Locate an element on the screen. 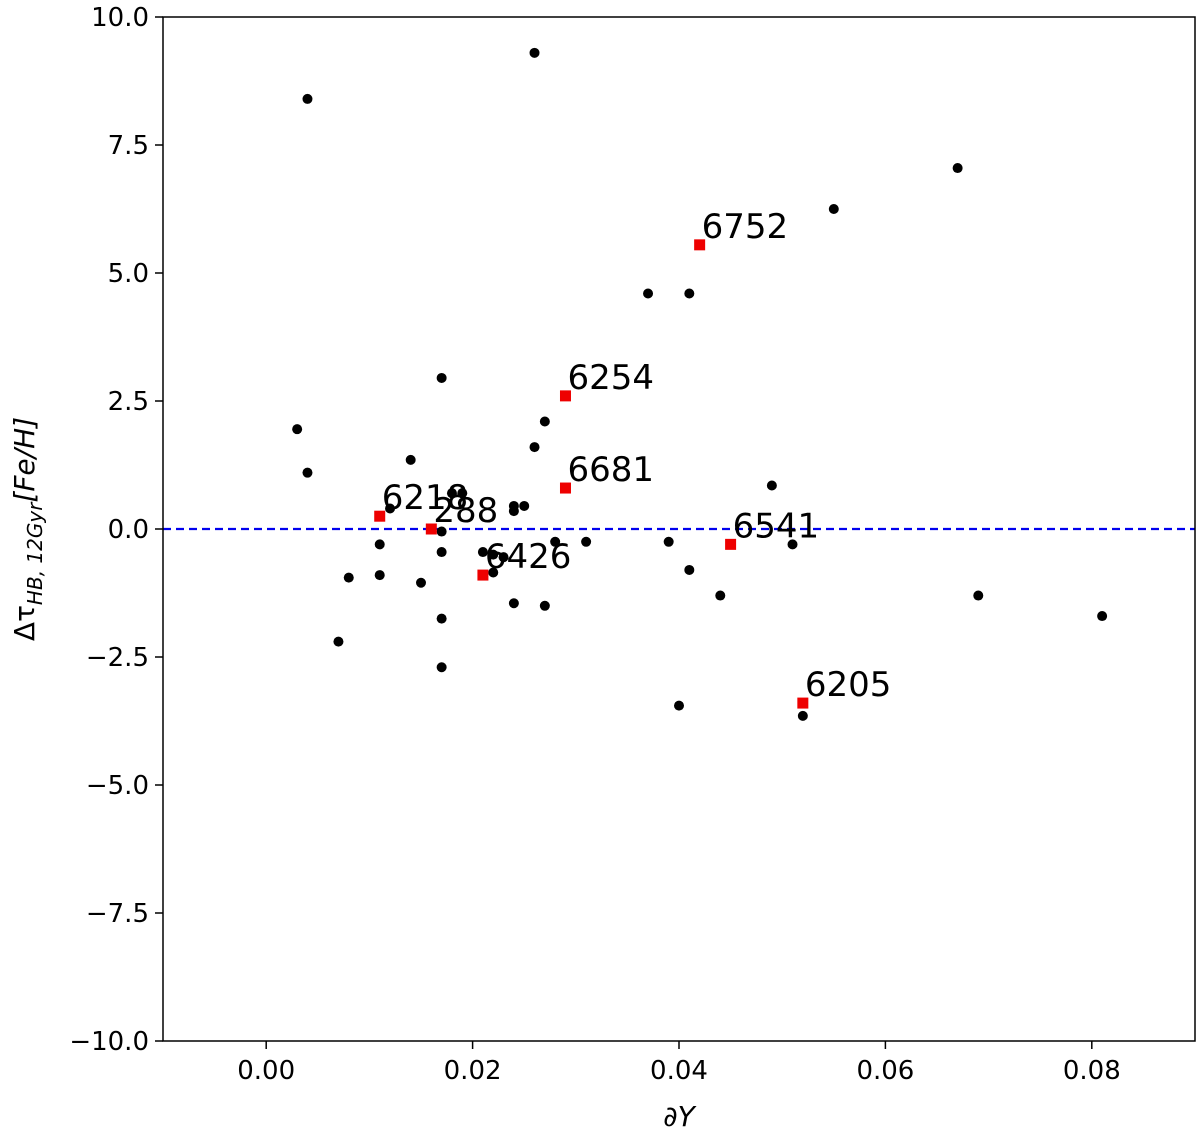 The image size is (1200, 1135). y-tick-label: 10.0 is located at coordinates (120, 18).